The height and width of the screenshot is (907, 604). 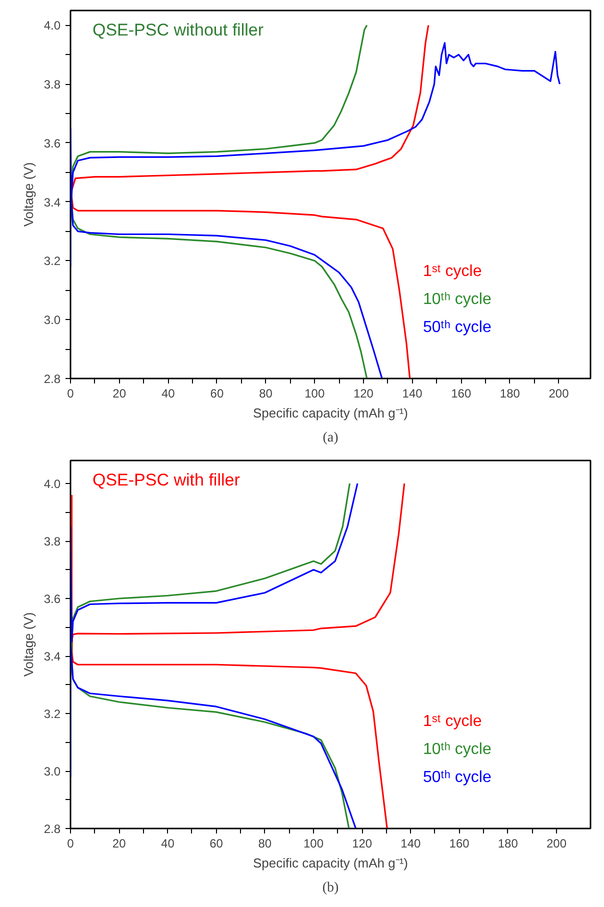 I want to click on text: (b), so click(x=330, y=888).